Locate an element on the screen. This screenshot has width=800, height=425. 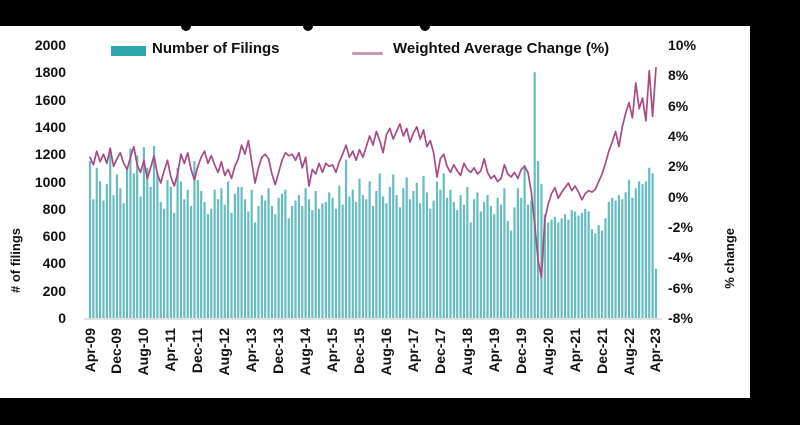
bars-legend-swatch is located at coordinates (128, 51).